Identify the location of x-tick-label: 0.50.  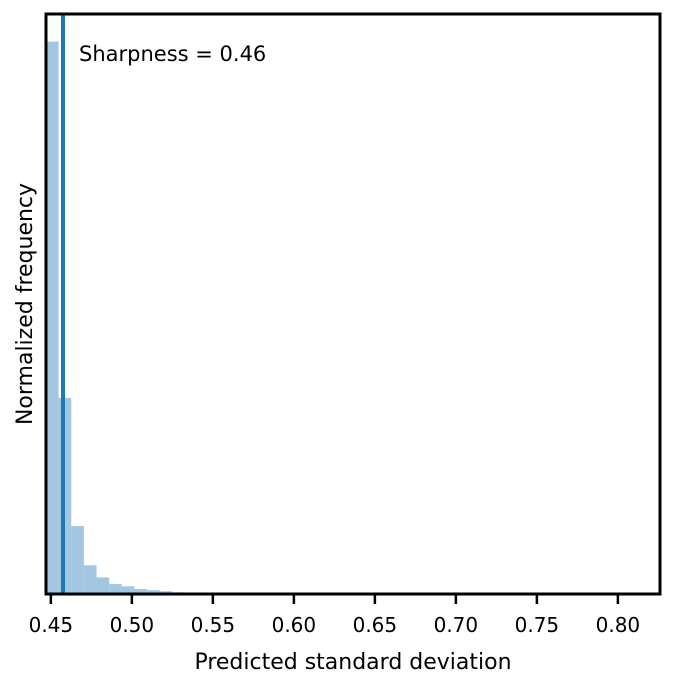
(132, 625).